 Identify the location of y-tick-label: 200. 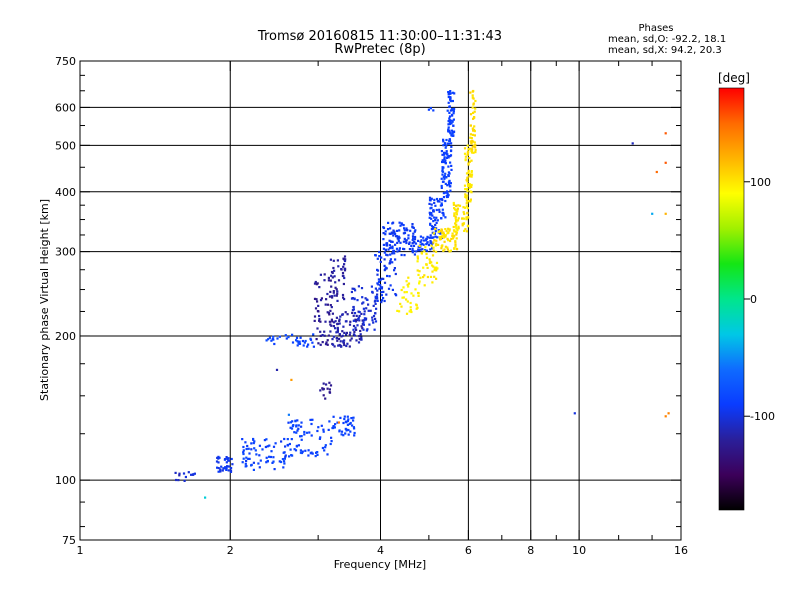
(65, 336).